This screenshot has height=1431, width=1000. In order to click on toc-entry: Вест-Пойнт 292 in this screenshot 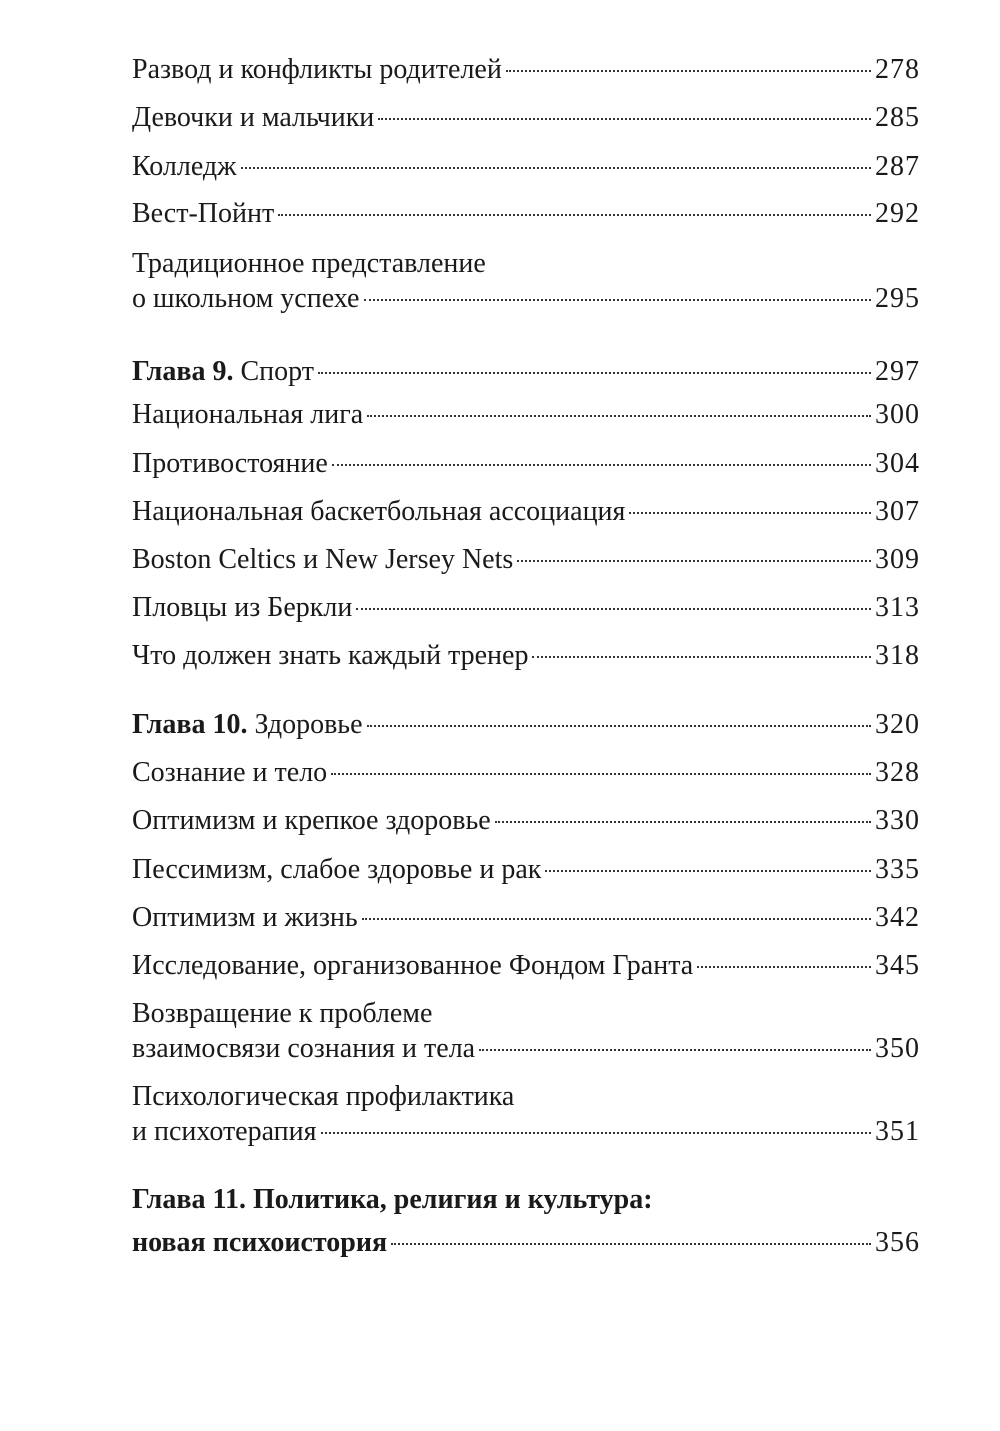, I will do `click(526, 213)`.